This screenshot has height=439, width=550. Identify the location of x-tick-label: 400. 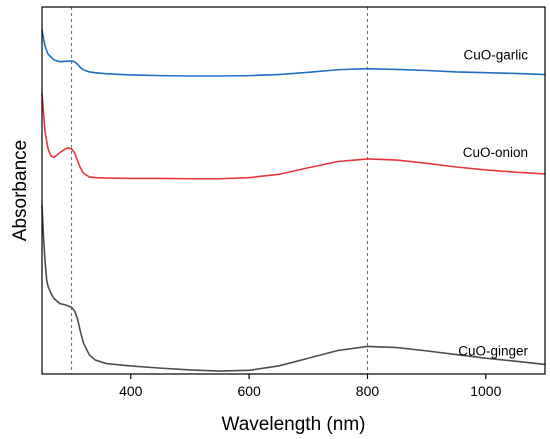
(131, 391).